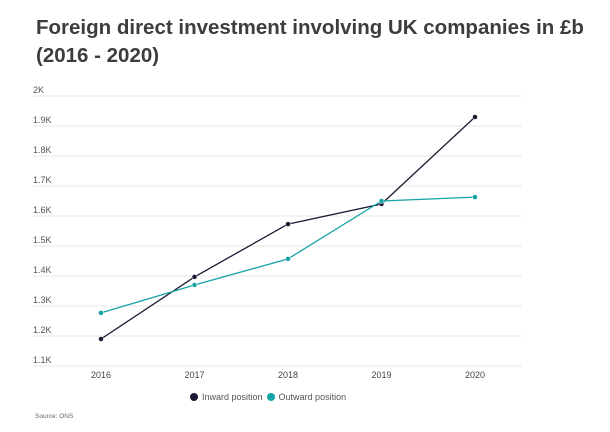 The width and height of the screenshot is (610, 432). I want to click on legend-item-outward: Outward position, so click(306, 397).